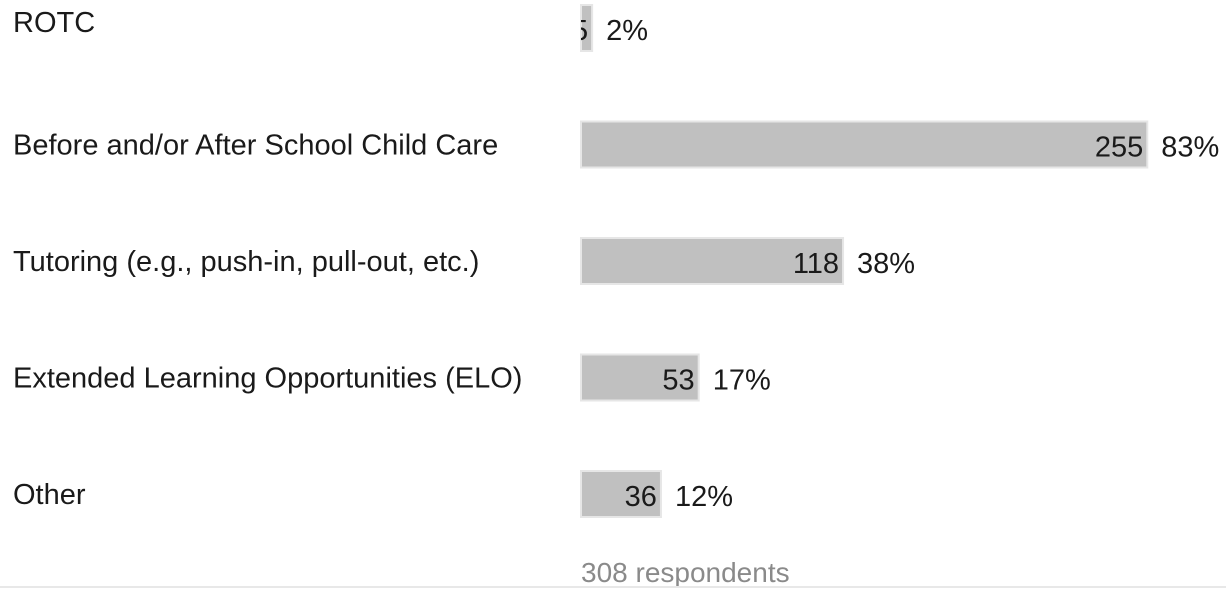 The width and height of the screenshot is (1226, 593). I want to click on bar-value-label: 5, so click(580, 31).